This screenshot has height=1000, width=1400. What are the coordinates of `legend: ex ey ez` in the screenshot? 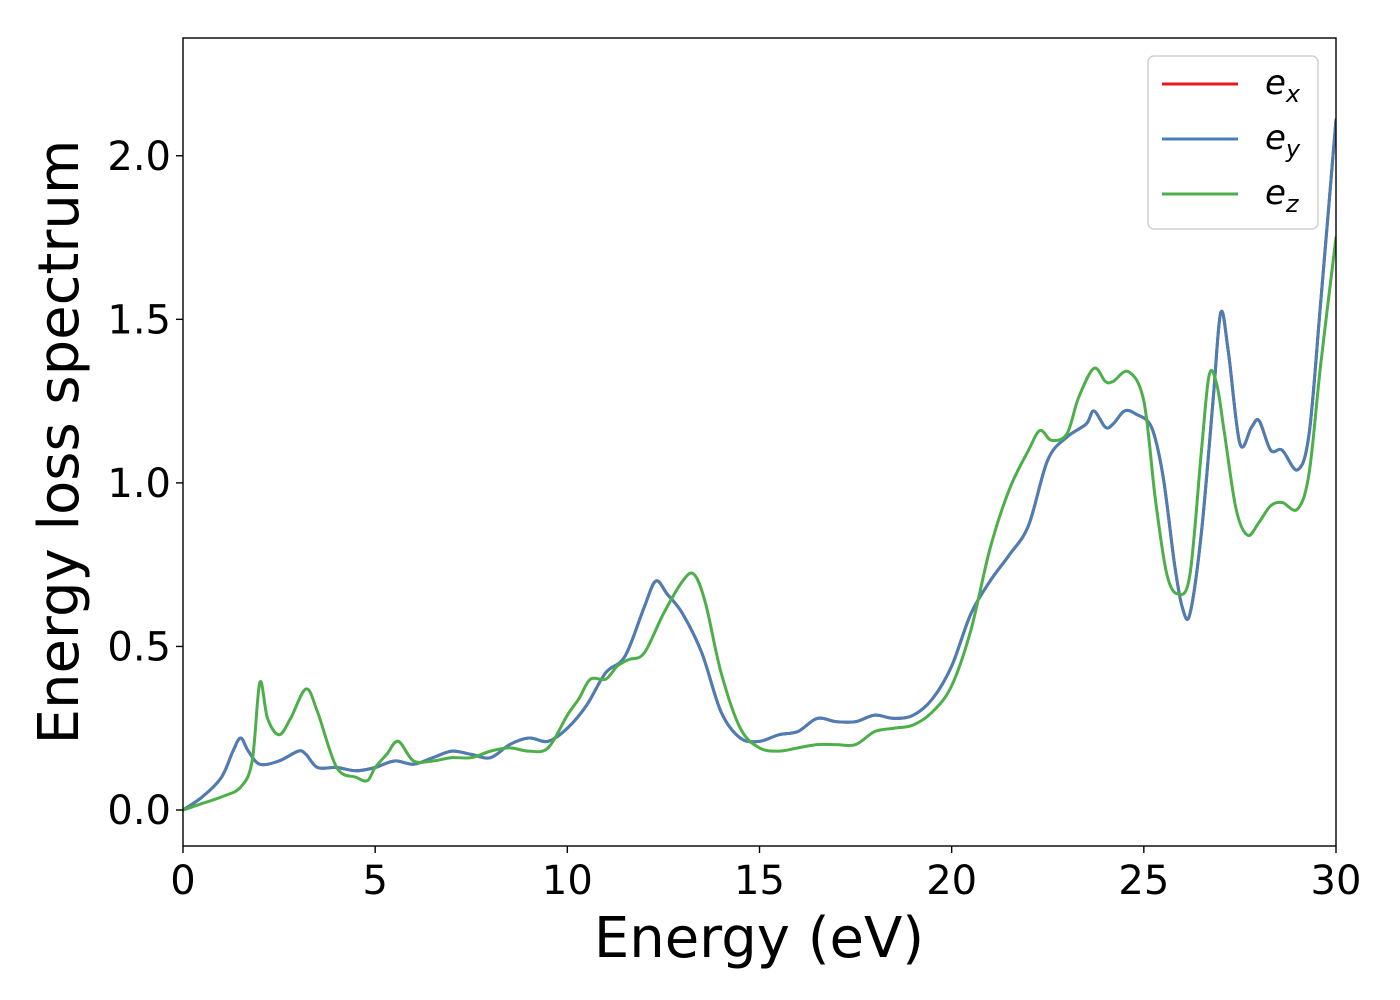 It's located at (1233, 142).